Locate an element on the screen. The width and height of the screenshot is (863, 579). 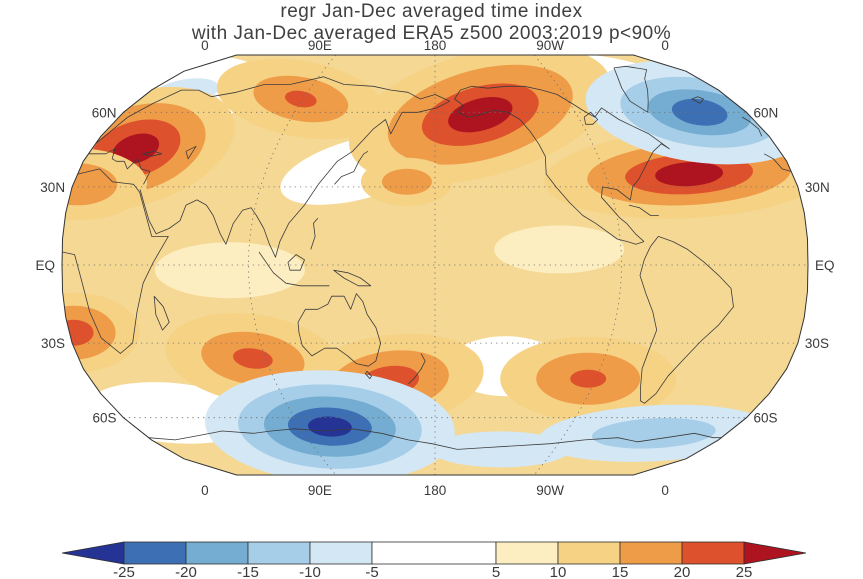
lat-label-left: 60N is located at coordinates (104, 112).